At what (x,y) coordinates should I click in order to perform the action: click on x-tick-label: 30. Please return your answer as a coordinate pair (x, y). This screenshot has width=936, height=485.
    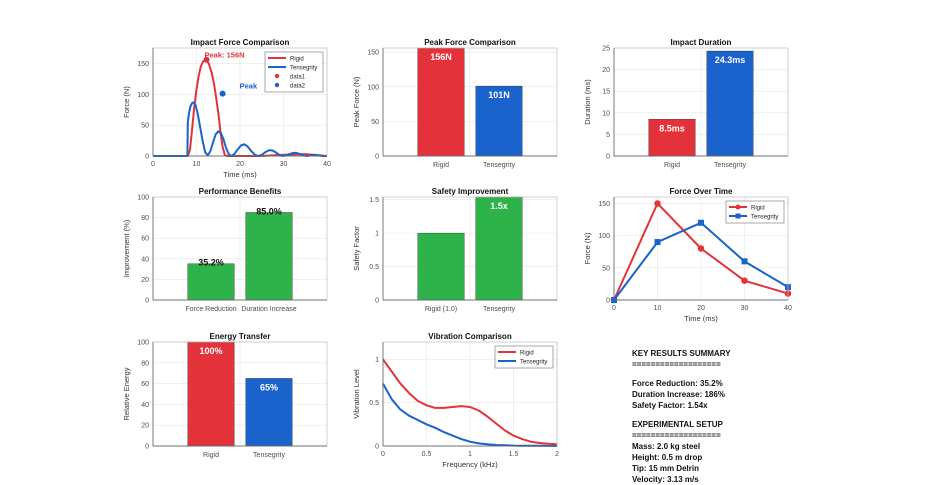
    Looking at the image, I should click on (284, 164).